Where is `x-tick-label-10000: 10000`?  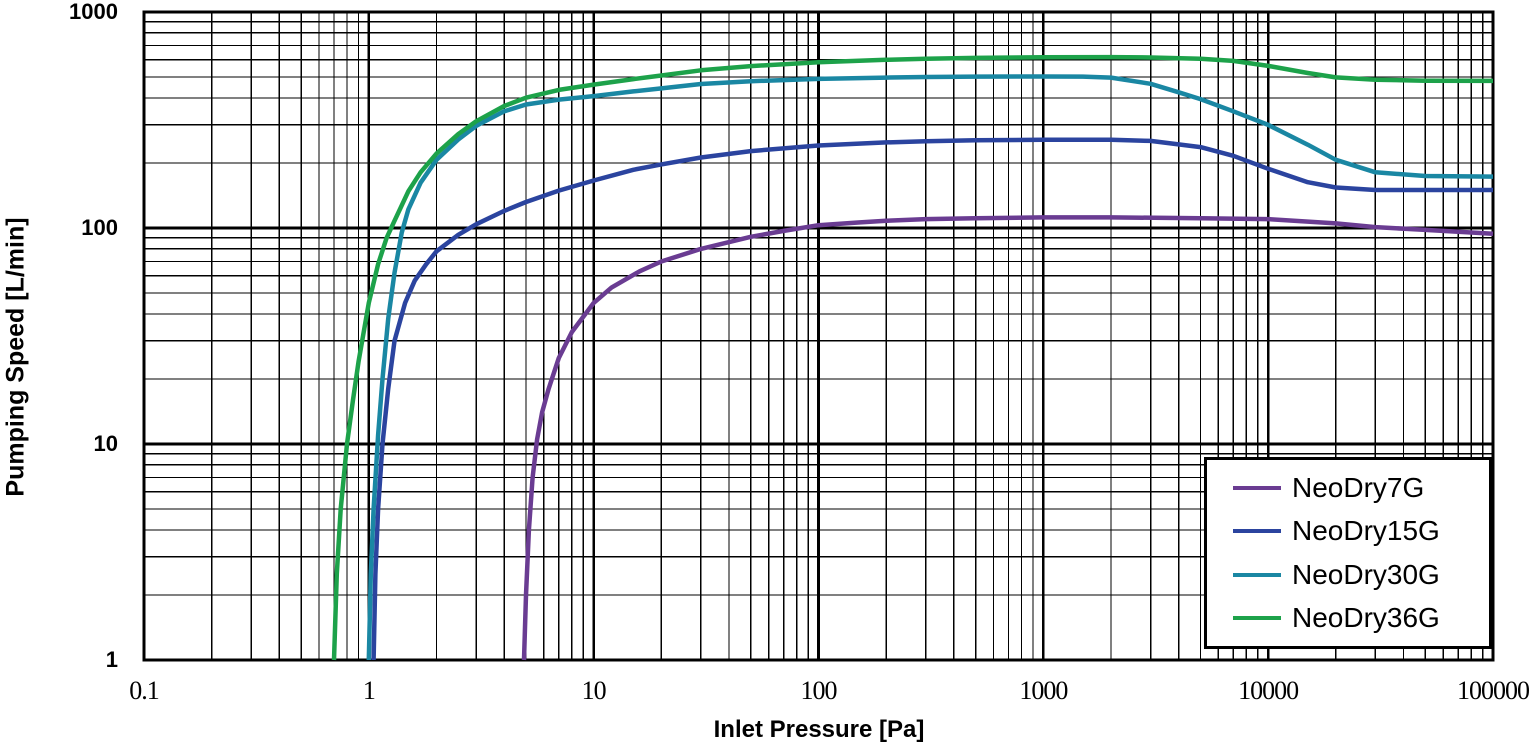 x-tick-label-10000: 10000 is located at coordinates (1268, 690).